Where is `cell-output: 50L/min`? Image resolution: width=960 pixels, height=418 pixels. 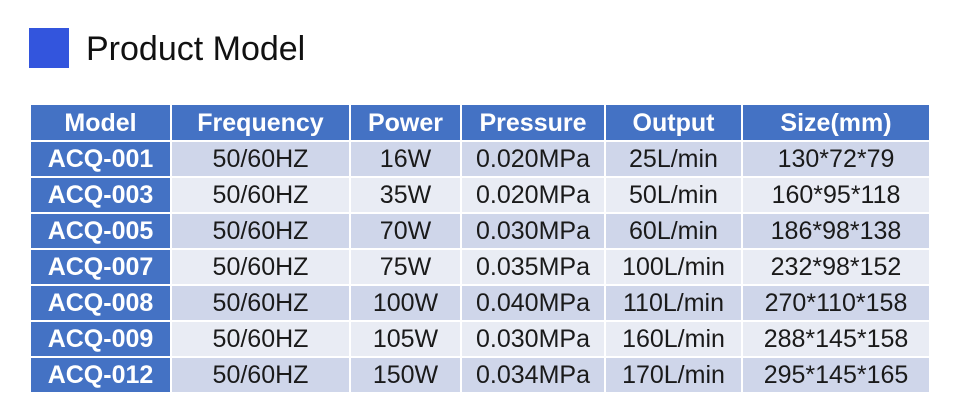 cell-output: 50L/min is located at coordinates (673, 195).